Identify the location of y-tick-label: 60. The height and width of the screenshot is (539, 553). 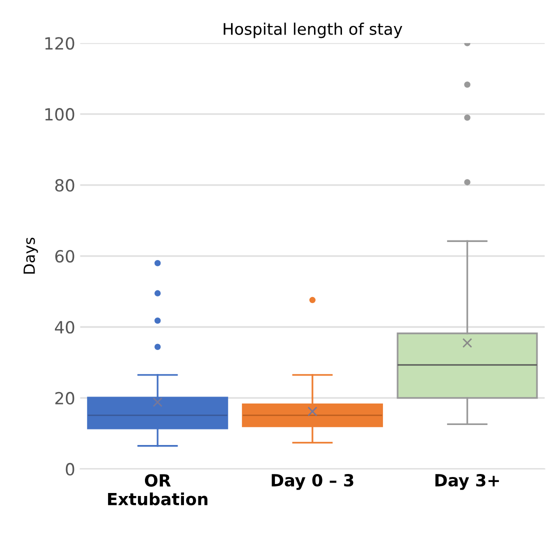
(64, 256).